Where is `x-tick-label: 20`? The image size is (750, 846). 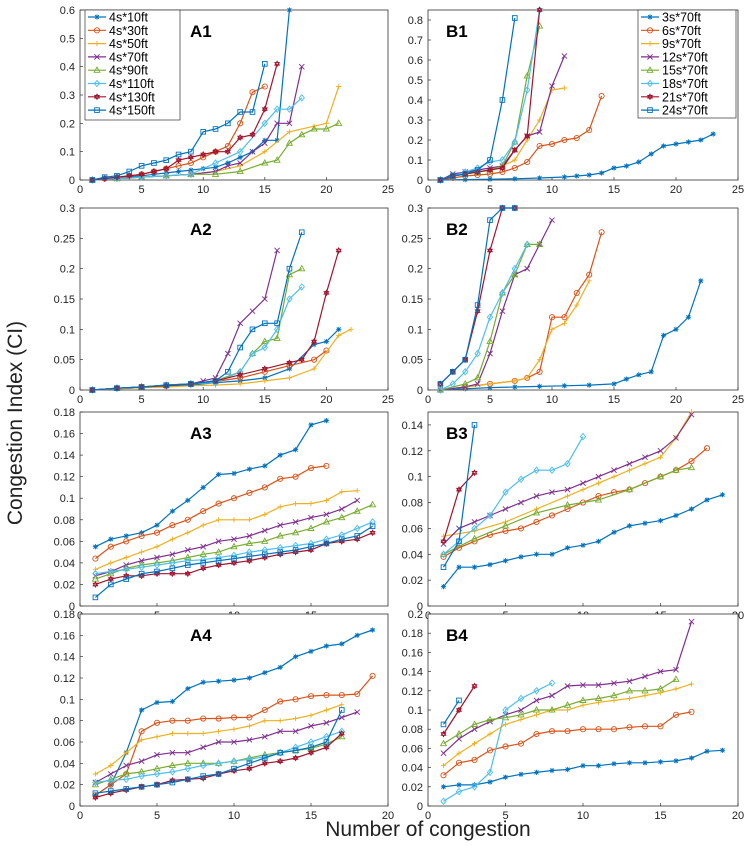
x-tick-label: 20 is located at coordinates (738, 816).